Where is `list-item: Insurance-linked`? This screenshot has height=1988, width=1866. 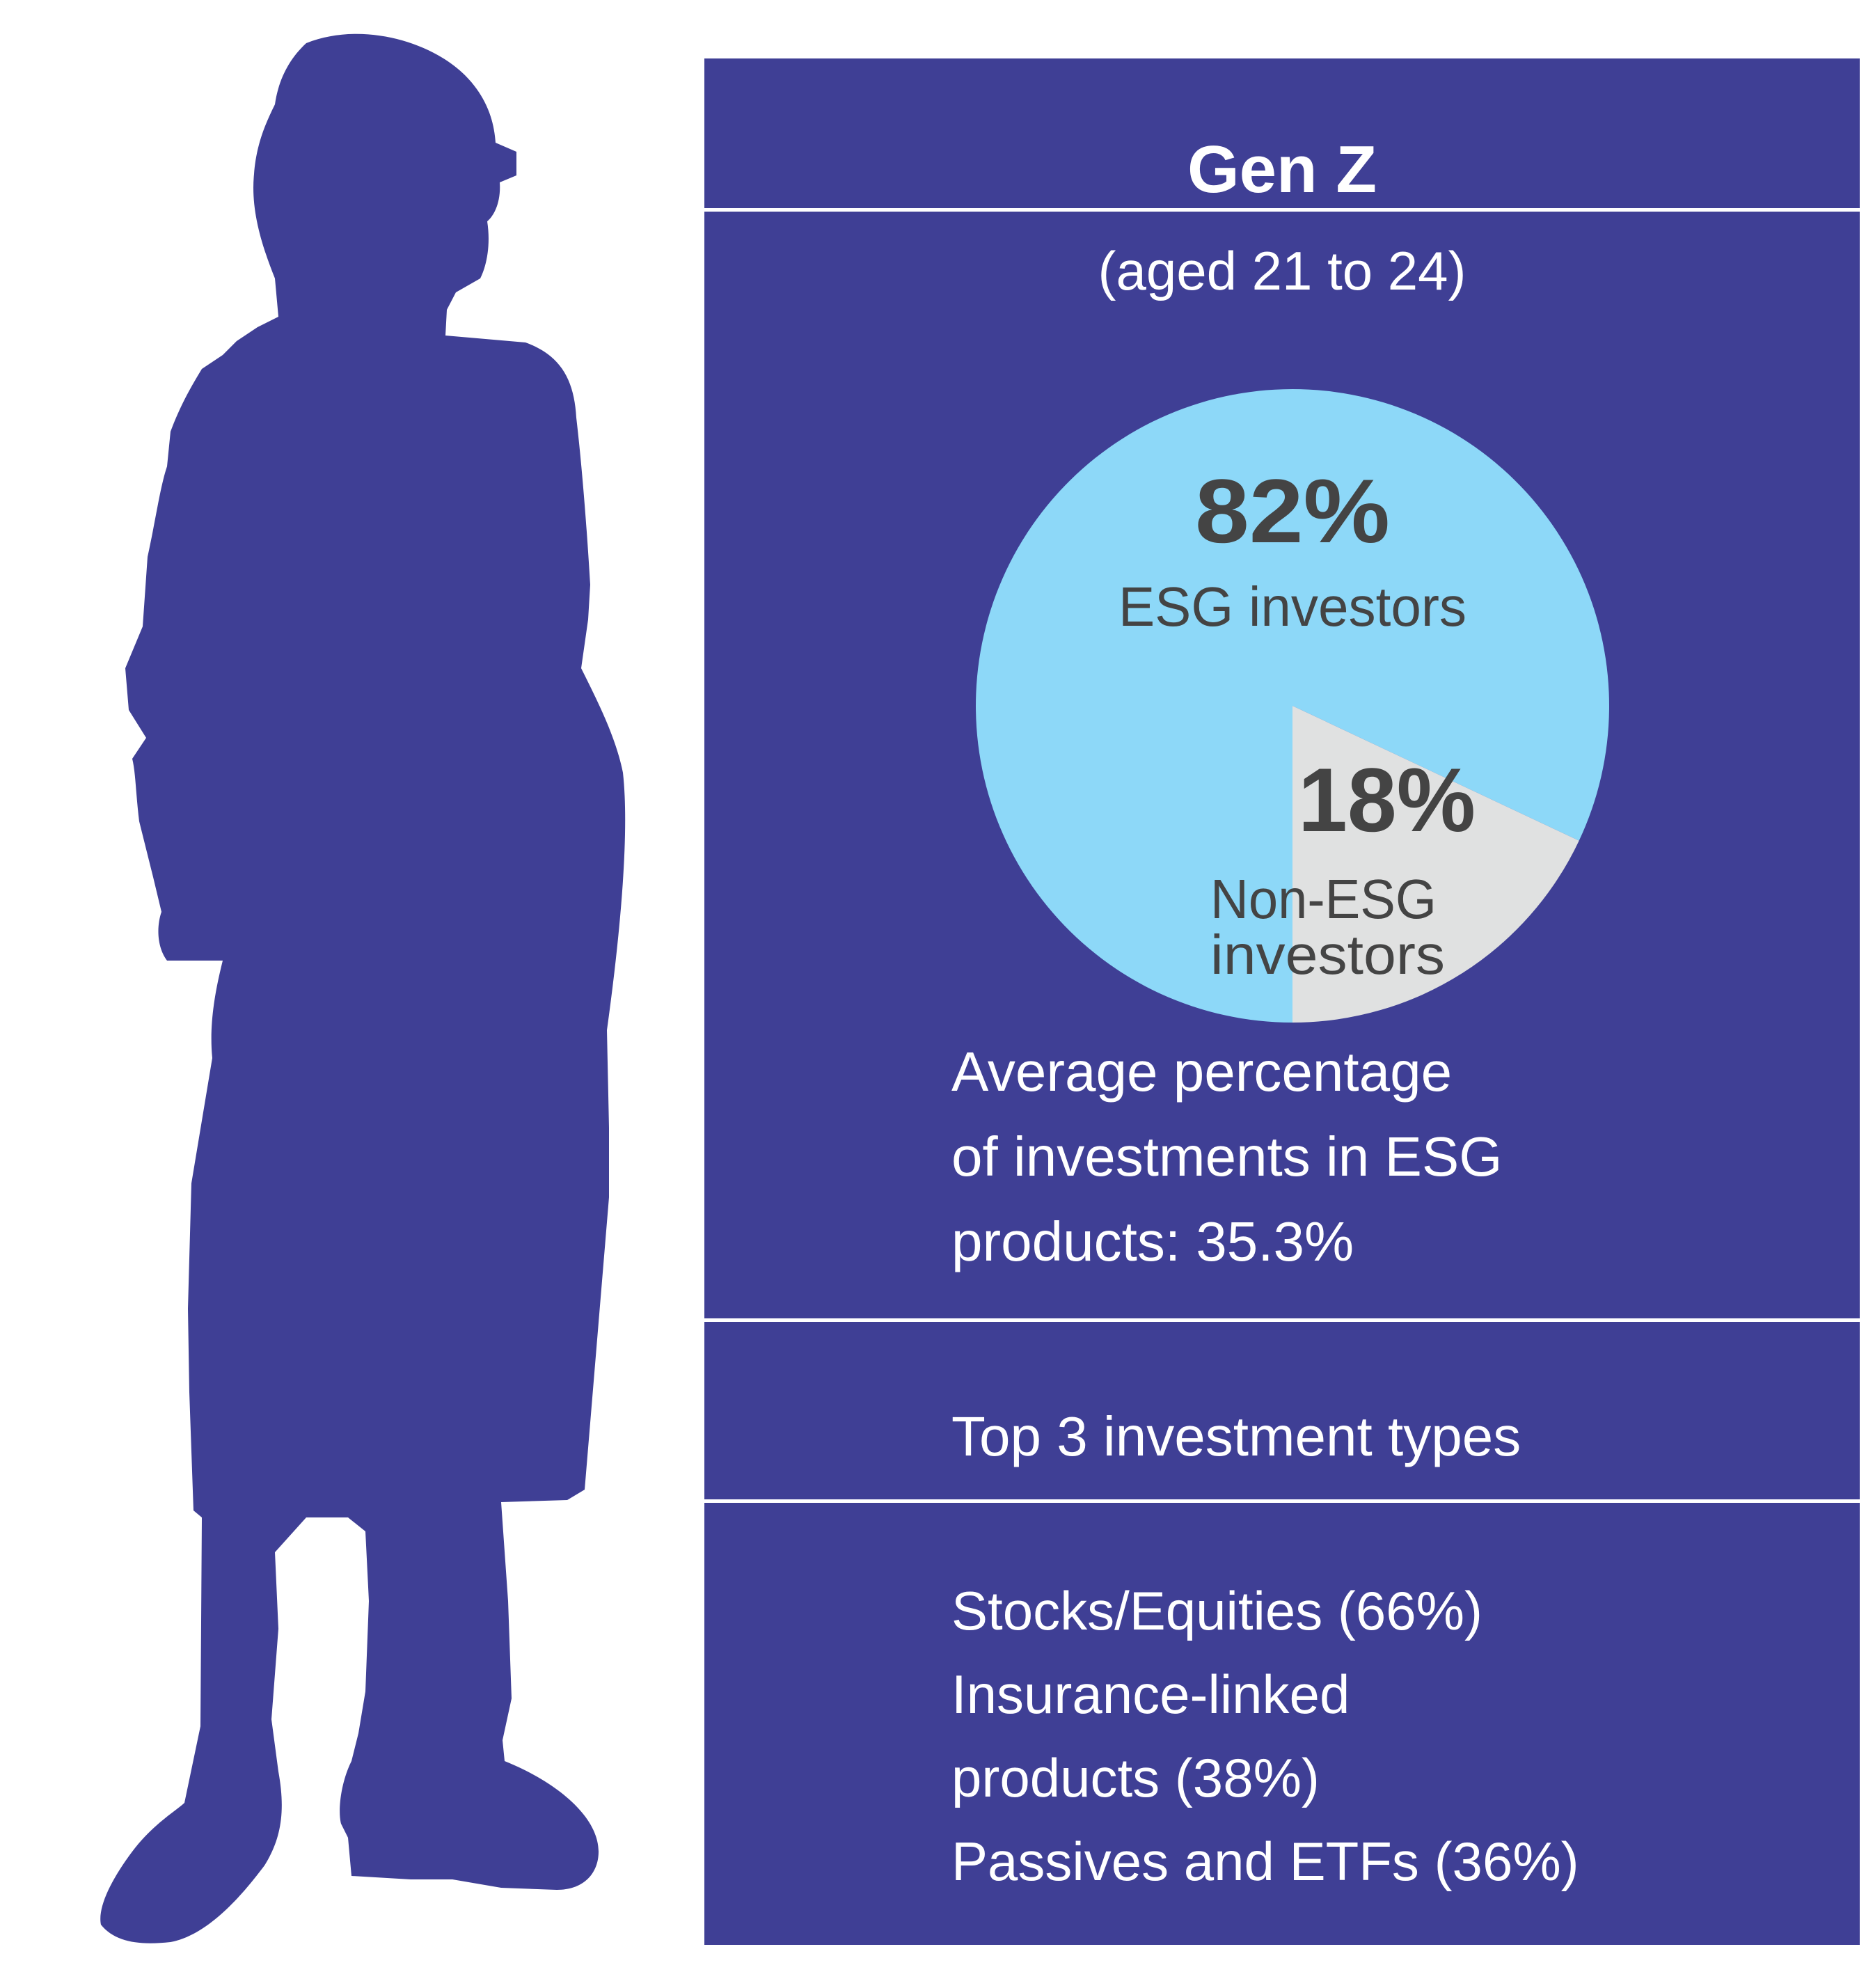
list-item: Insurance-linked is located at coordinates (1150, 1694).